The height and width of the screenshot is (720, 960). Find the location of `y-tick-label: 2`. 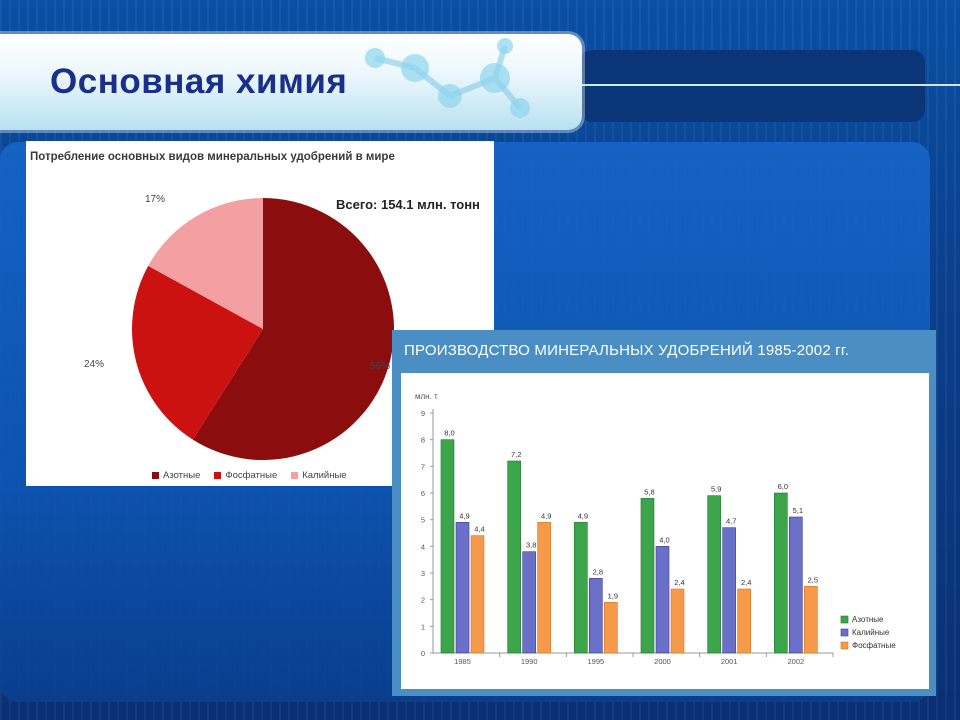

y-tick-label: 2 is located at coordinates (423, 600).